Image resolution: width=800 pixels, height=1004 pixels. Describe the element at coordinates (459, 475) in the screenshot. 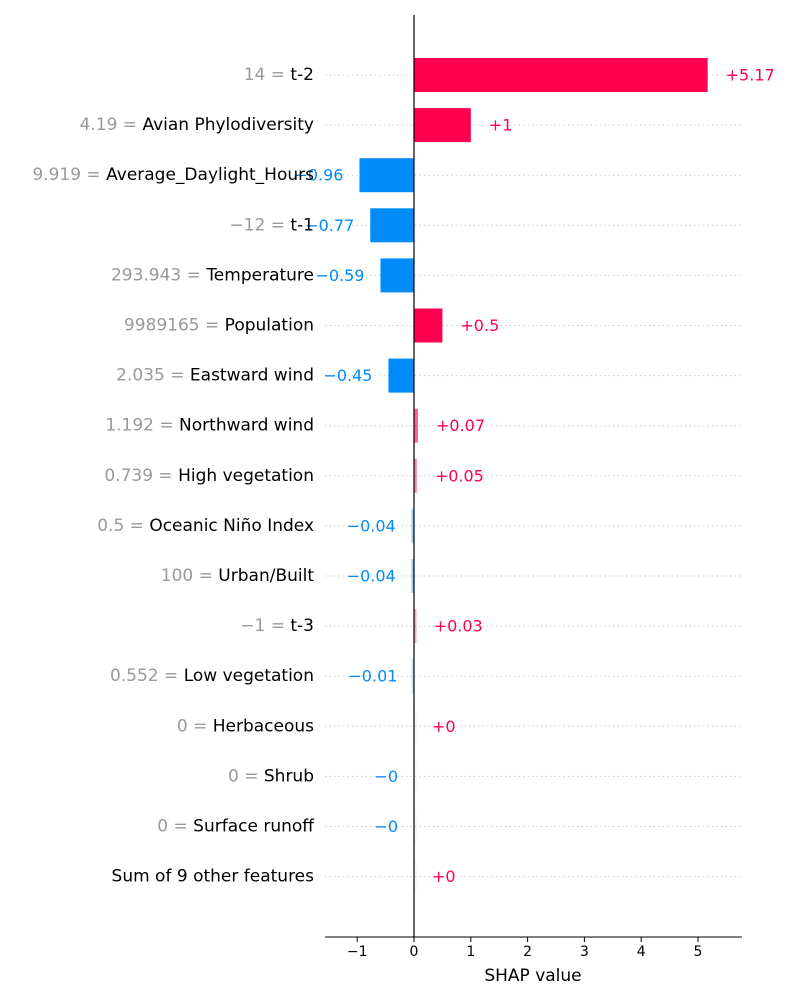

I see `shap-value-label: +0.05` at that location.